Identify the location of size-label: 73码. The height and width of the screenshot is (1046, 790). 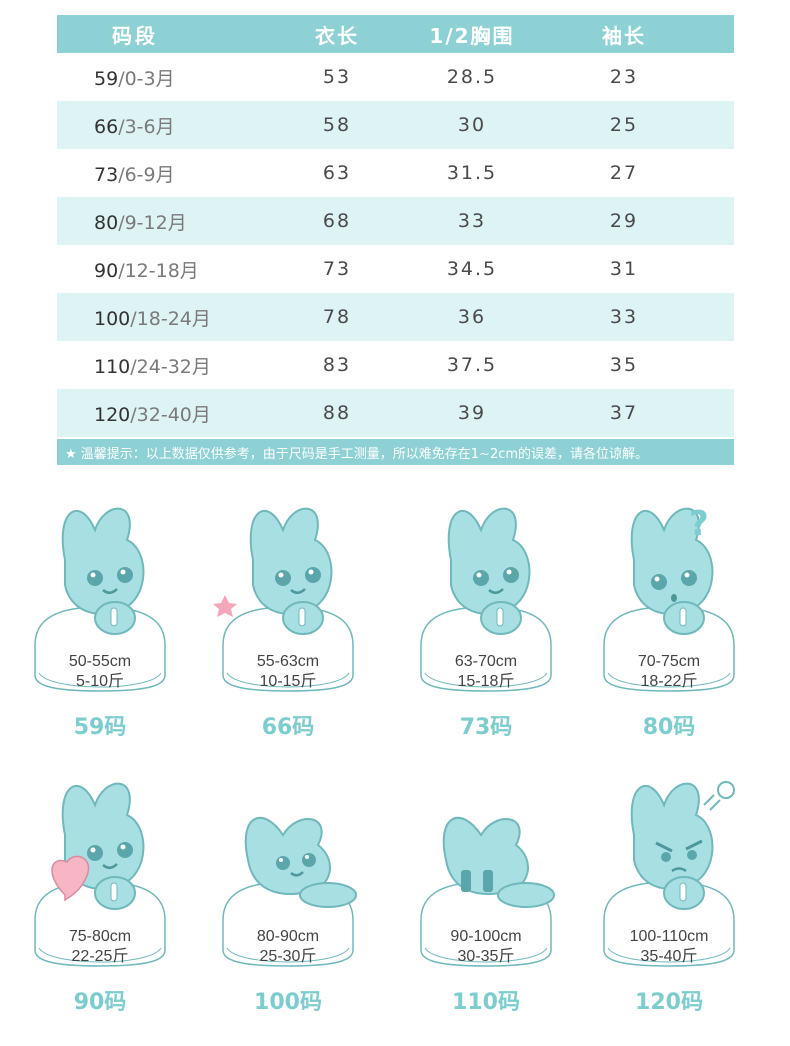
(486, 727).